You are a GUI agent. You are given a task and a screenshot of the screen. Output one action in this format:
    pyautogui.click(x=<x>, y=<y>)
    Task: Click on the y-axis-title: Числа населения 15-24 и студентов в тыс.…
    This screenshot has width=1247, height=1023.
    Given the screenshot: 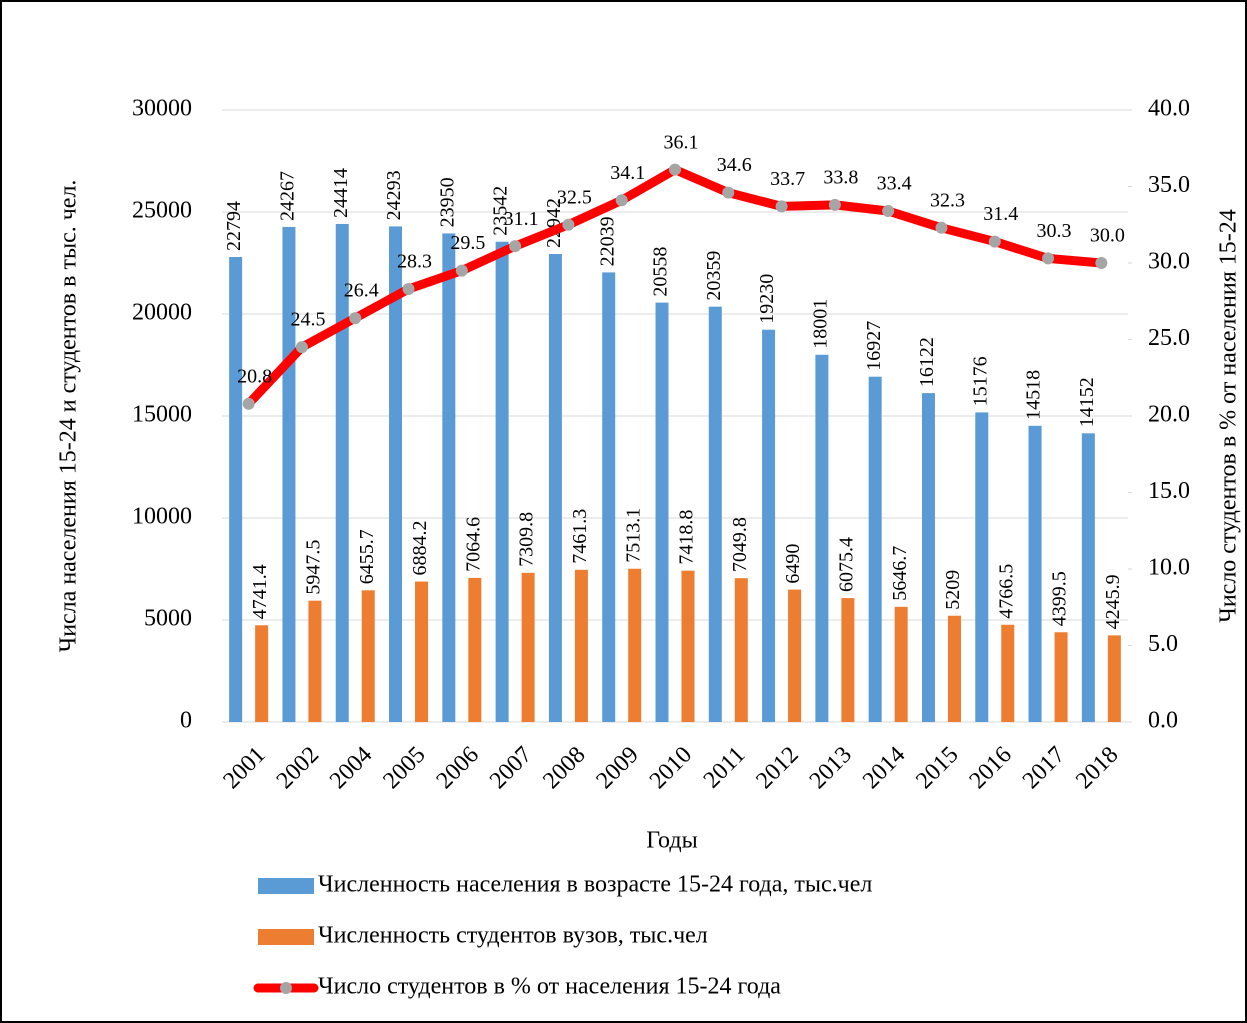 What is the action you would take?
    pyautogui.click(x=69, y=416)
    